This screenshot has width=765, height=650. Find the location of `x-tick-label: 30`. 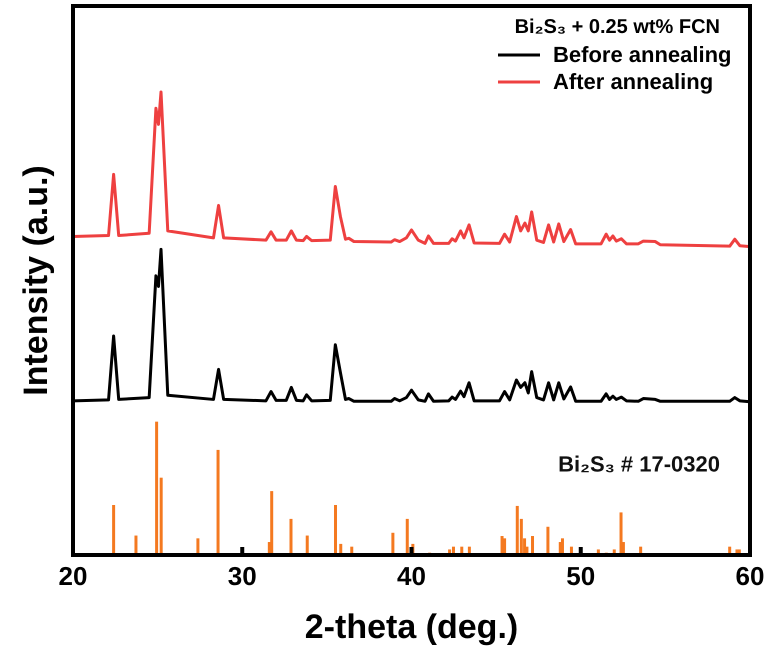

x-tick-label: 30 is located at coordinates (242, 576).